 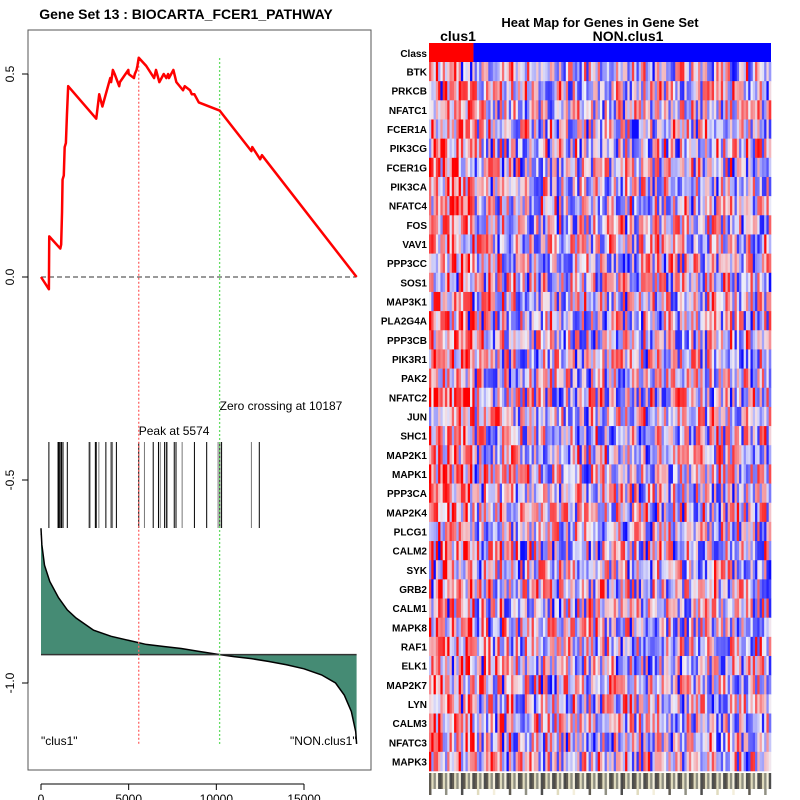 I want to click on enrichment-score-layer, so click(x=198, y=173).